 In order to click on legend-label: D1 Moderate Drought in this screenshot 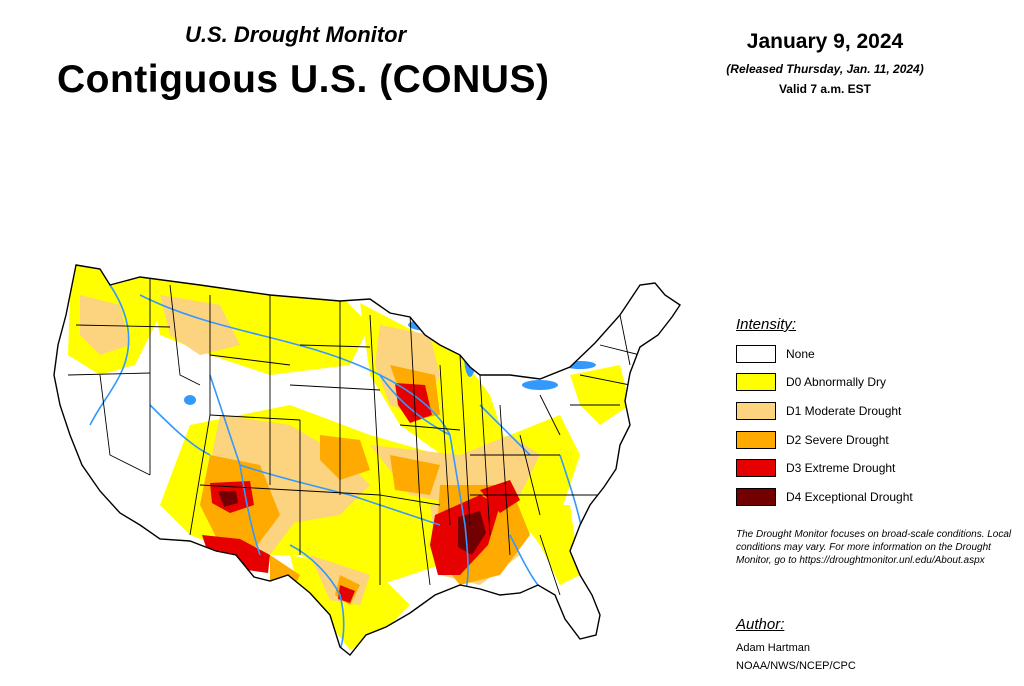, I will do `click(844, 411)`.